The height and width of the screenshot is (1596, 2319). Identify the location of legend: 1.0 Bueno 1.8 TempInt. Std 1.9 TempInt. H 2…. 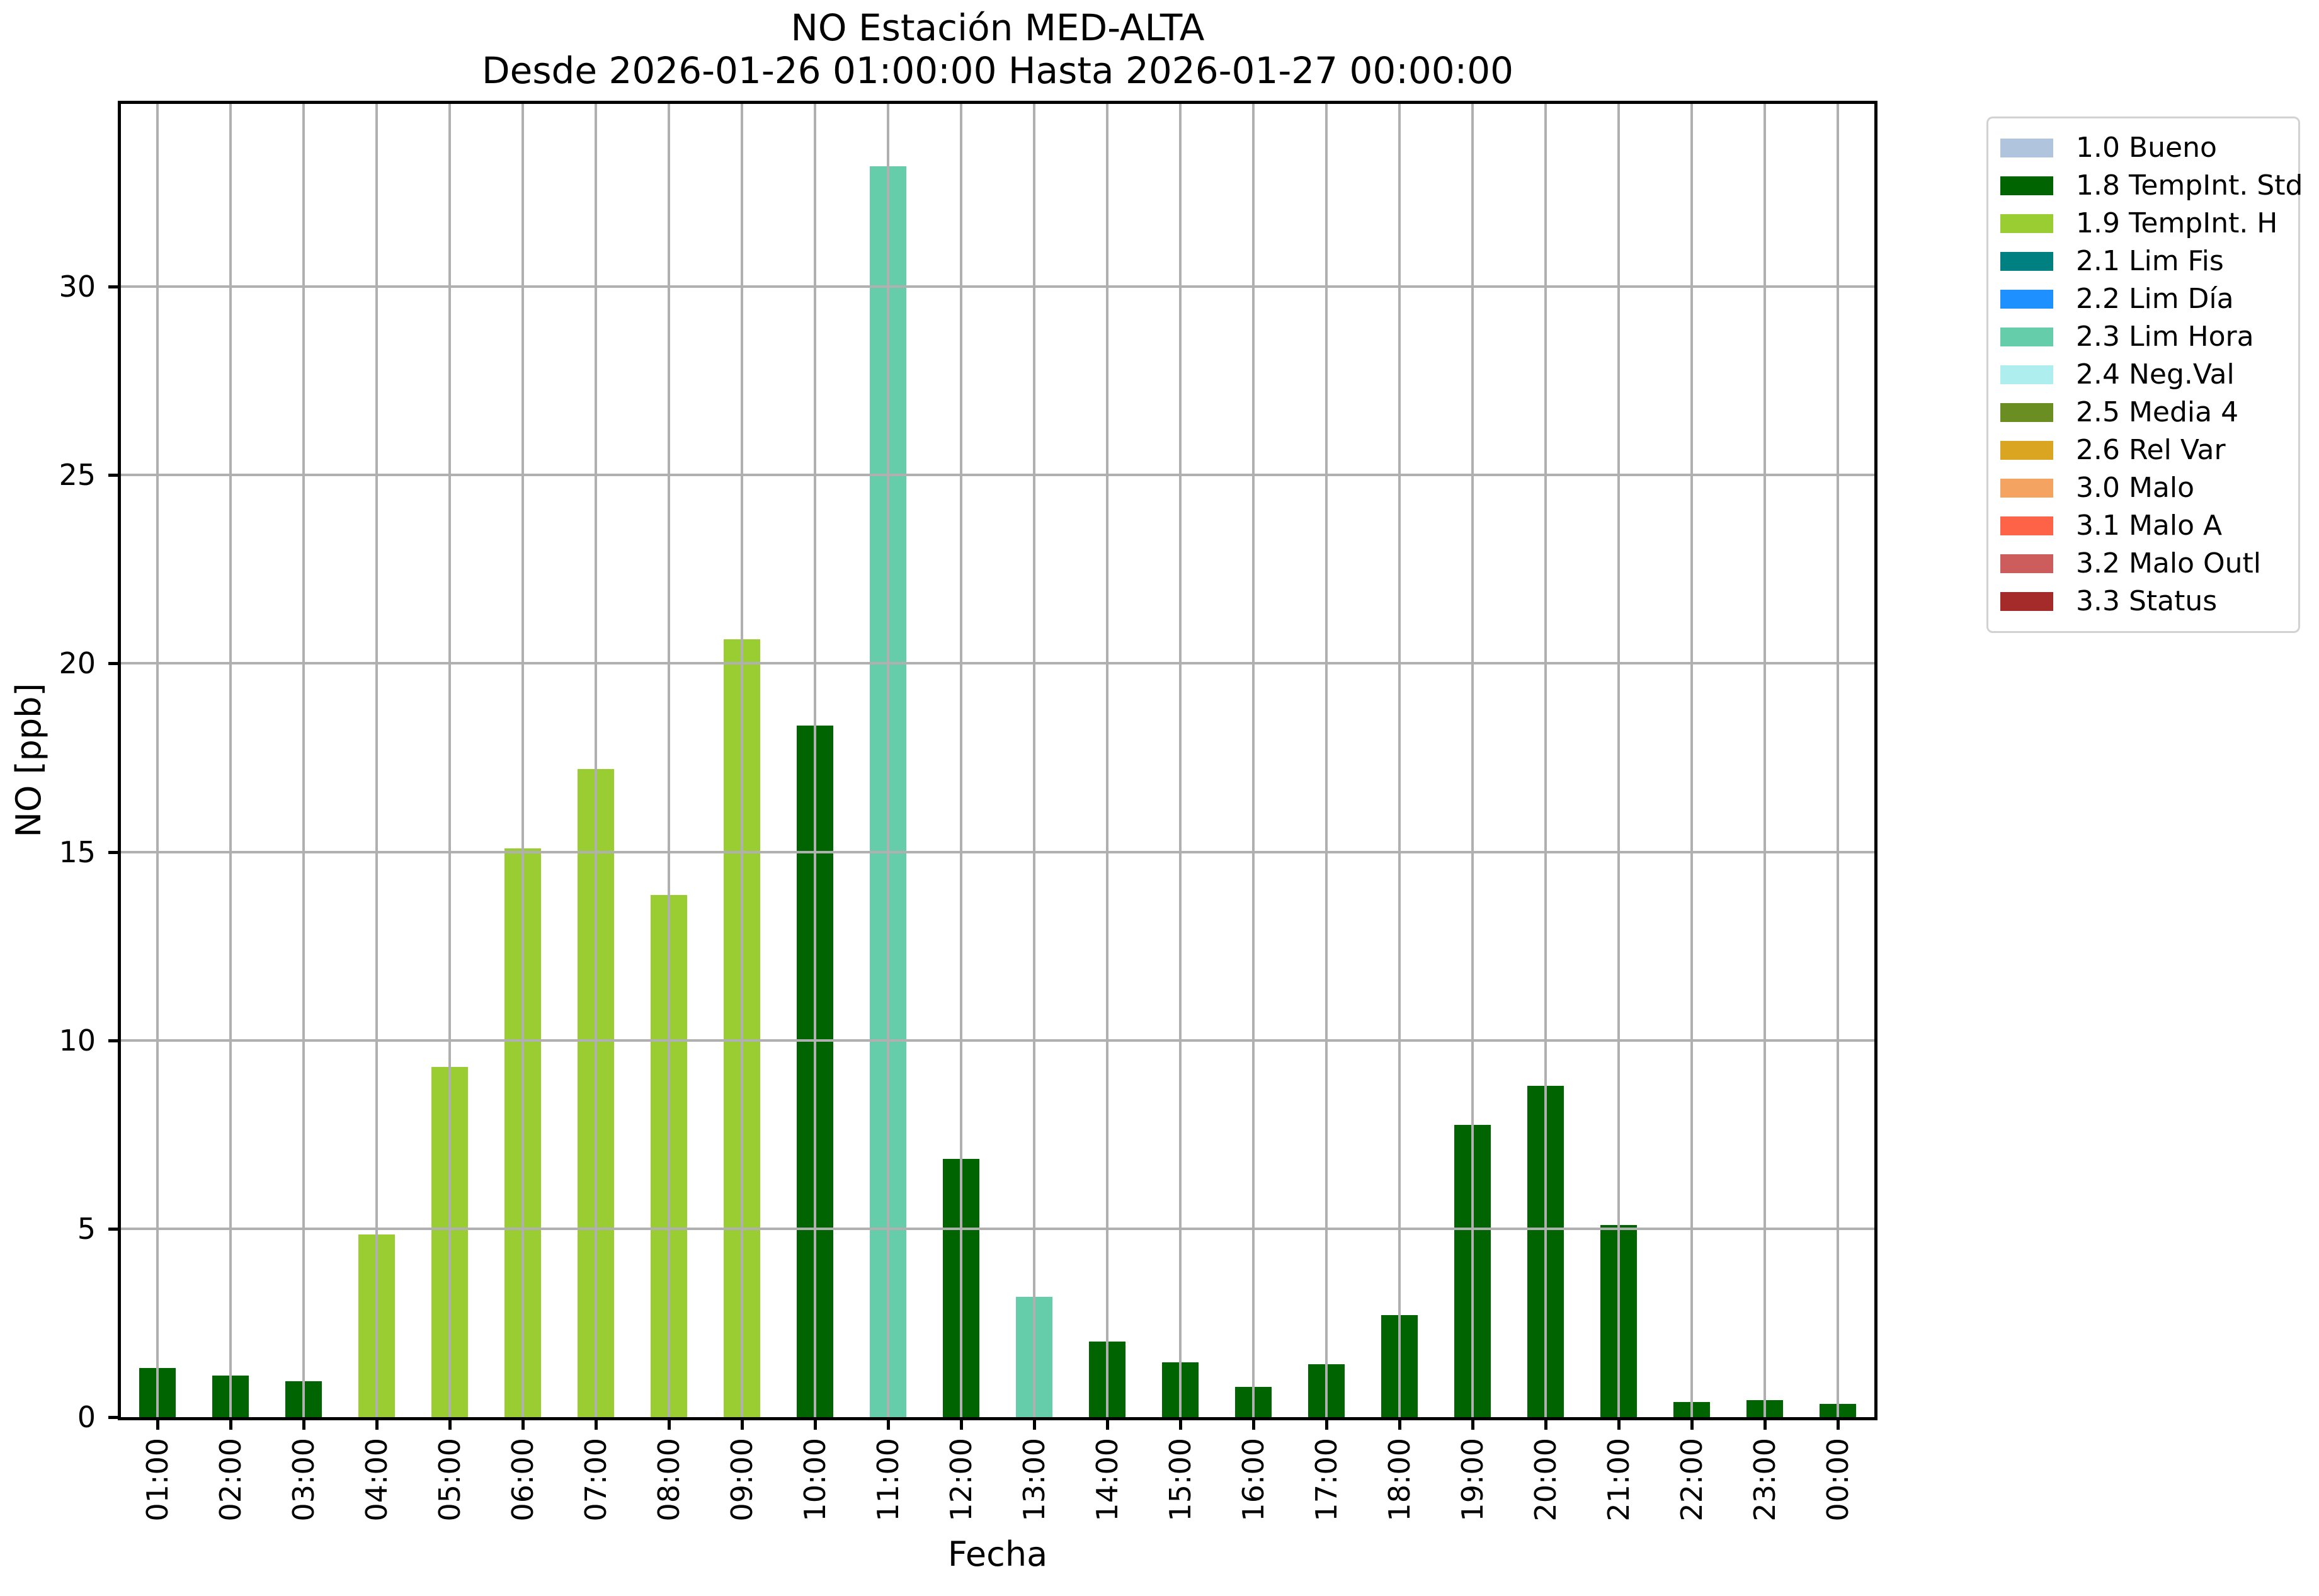
(2144, 375).